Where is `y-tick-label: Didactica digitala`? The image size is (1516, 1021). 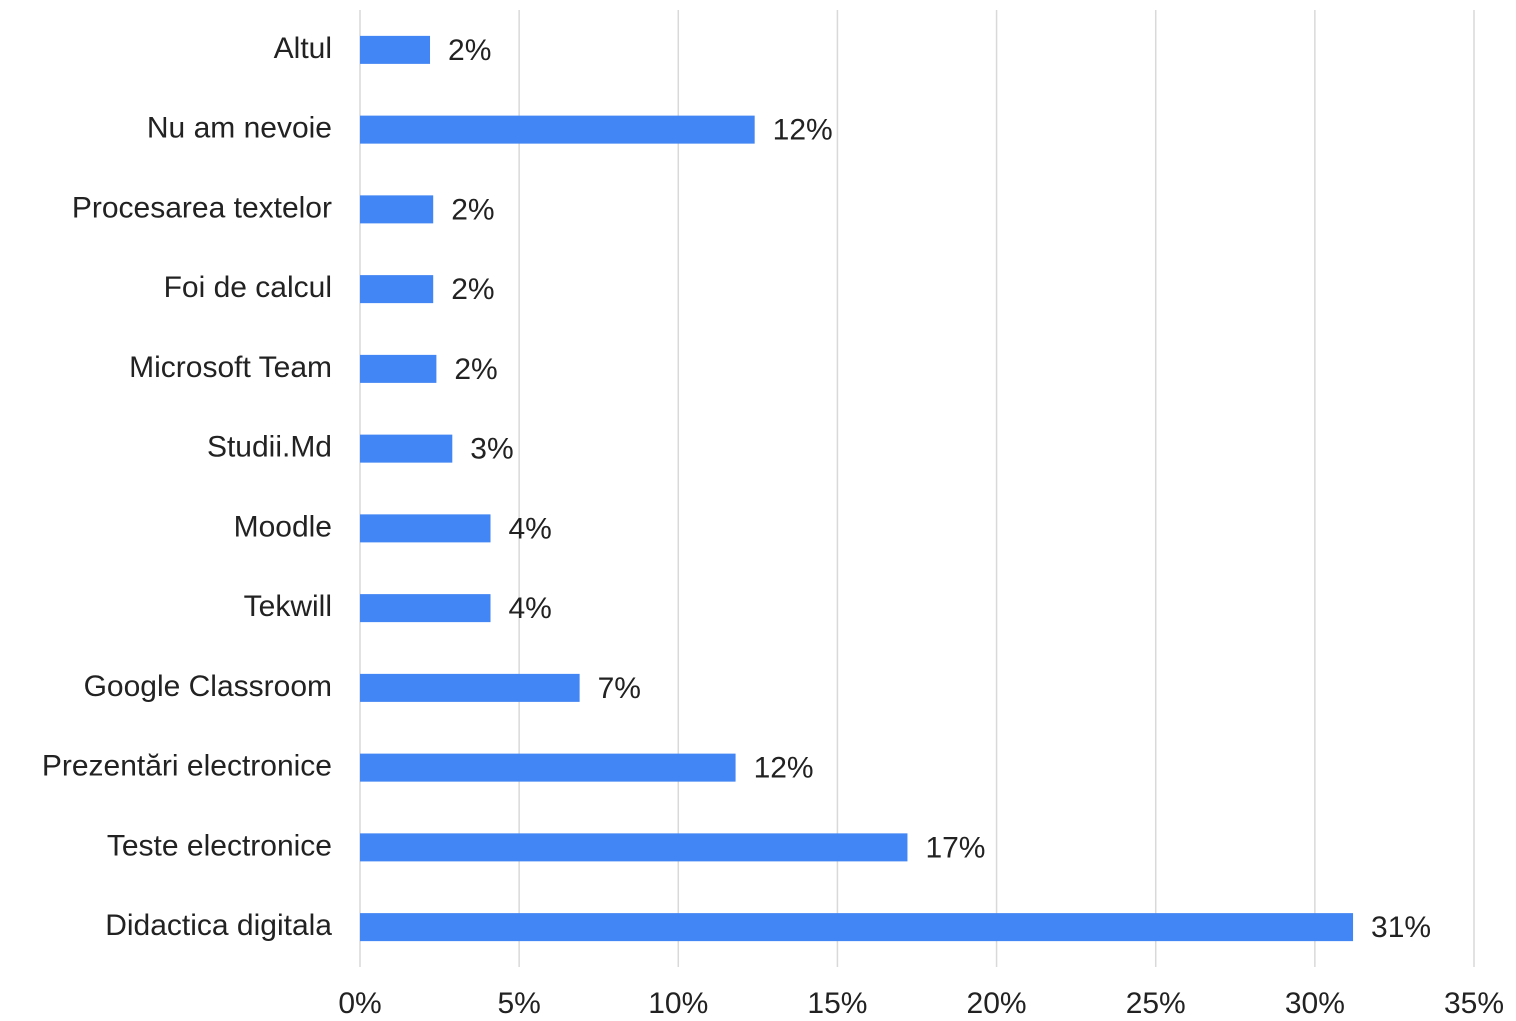
y-tick-label: Didactica digitala is located at coordinates (218, 925).